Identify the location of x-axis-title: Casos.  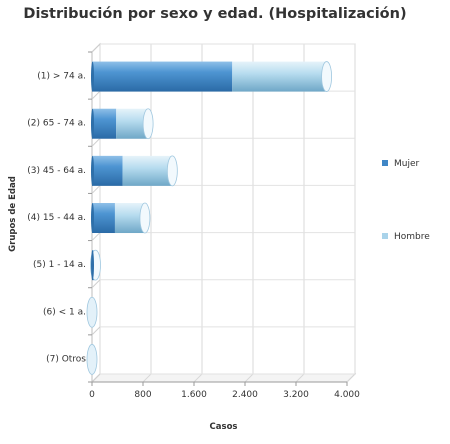
(224, 427).